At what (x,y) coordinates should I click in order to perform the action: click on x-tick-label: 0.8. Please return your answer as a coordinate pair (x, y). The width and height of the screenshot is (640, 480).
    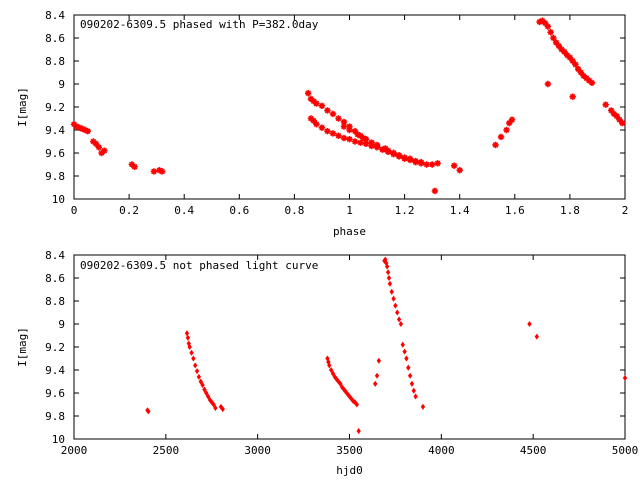
    Looking at the image, I should click on (294, 210).